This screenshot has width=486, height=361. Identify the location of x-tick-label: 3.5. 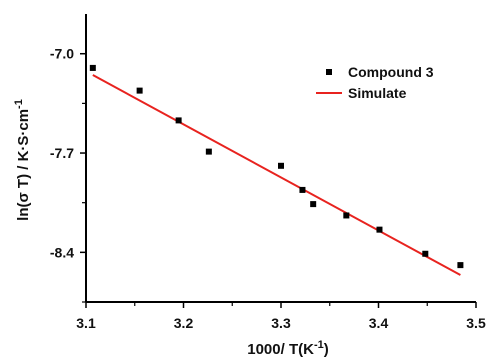
(476, 323).